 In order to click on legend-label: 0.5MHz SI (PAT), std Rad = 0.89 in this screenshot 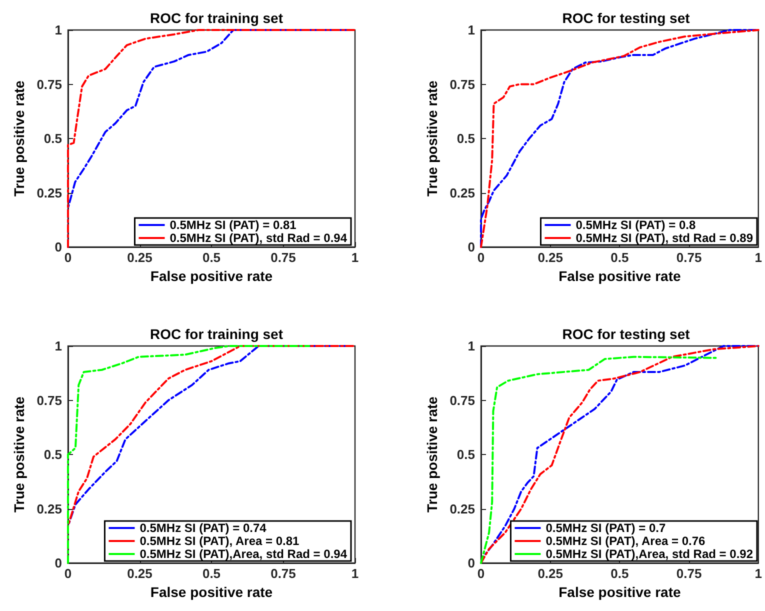, I will do `click(665, 238)`.